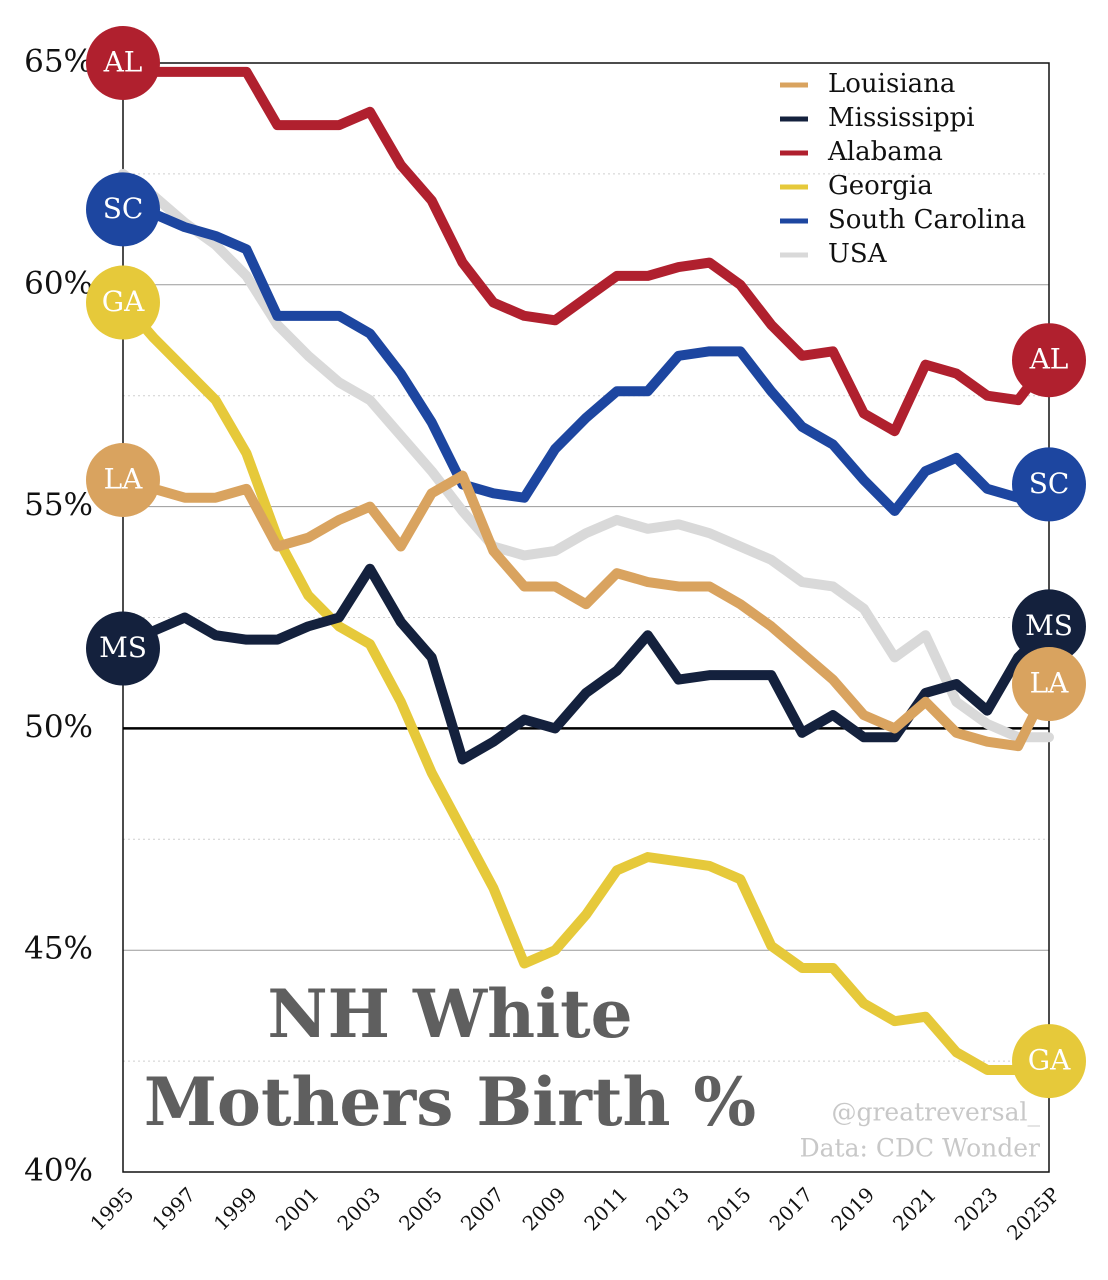 The width and height of the screenshot is (1108, 1280). I want to click on x-tick-label: 2007, so click(482, 1208).